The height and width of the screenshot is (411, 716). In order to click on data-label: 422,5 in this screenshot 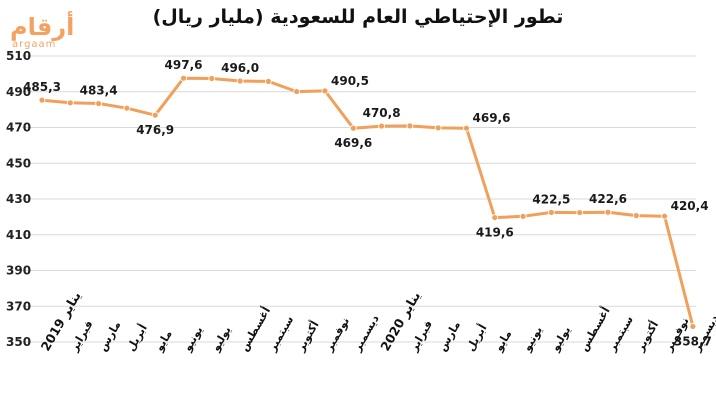, I will do `click(551, 199)`.